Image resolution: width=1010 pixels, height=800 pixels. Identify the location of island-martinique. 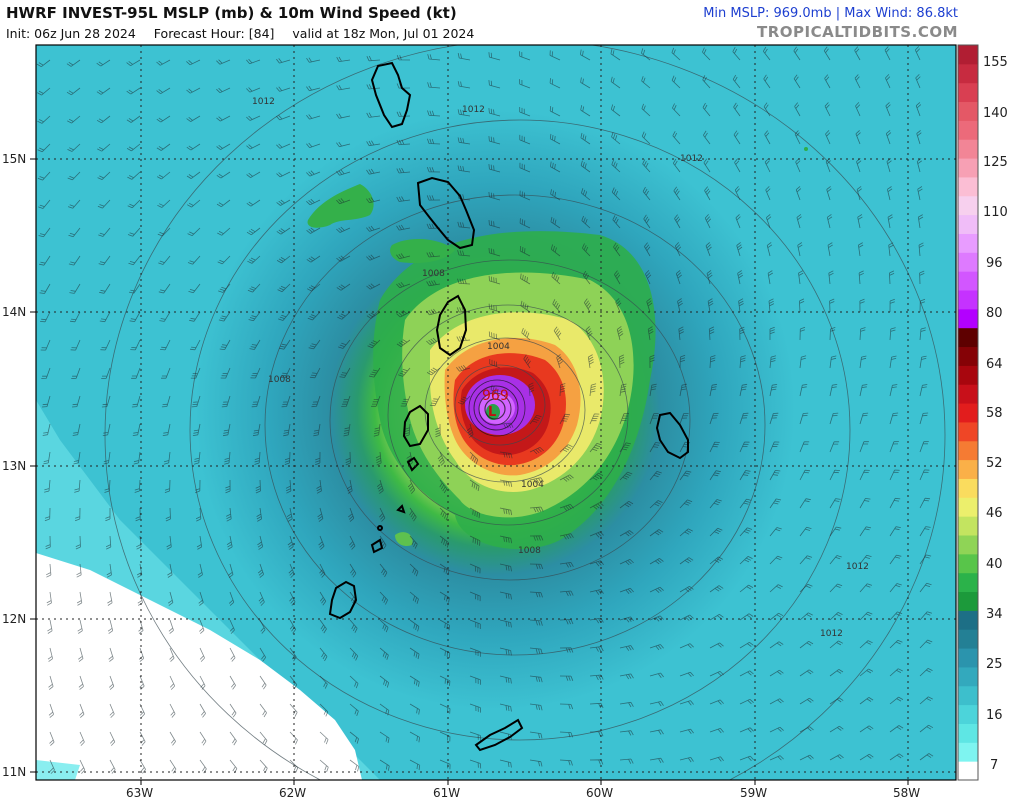
(446, 213).